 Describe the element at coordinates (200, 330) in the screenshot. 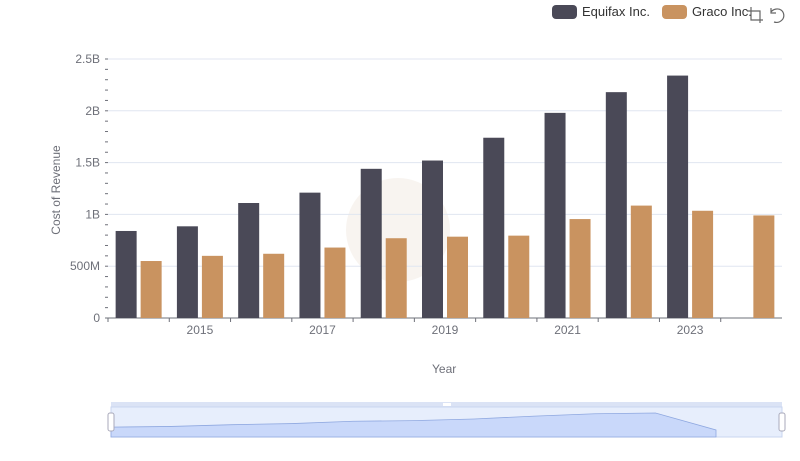

I see `x-tick-label: 2015` at that location.